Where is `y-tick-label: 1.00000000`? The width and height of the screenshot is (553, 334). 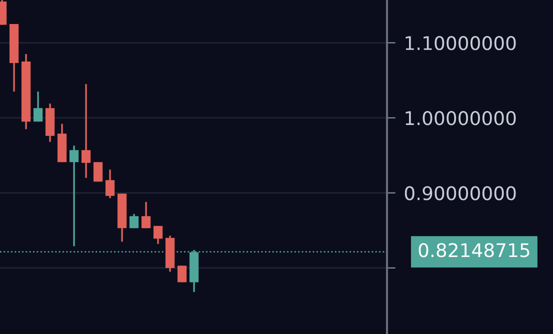
y-tick-label: 1.00000000 is located at coordinates (461, 118).